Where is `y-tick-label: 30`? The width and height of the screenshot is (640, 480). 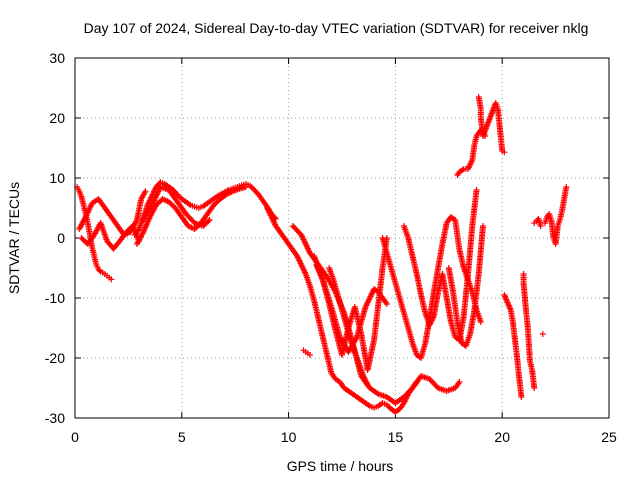 y-tick-label: 30 is located at coordinates (57, 58).